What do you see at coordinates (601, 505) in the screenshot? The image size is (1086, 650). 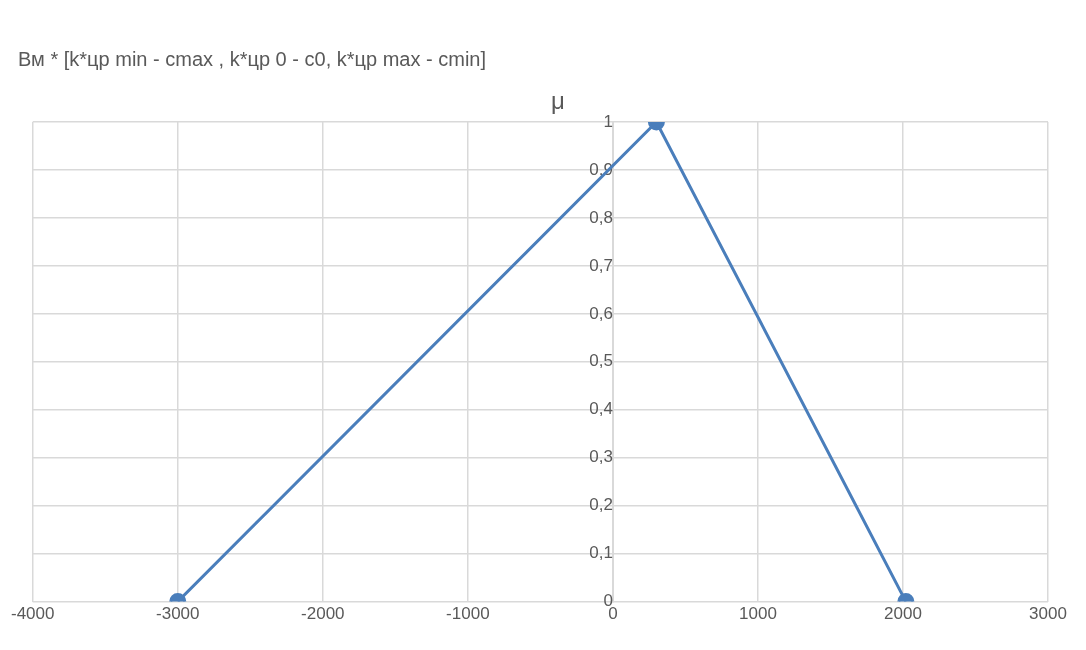 I see `y-tick-label: 0,2` at bounding box center [601, 505].